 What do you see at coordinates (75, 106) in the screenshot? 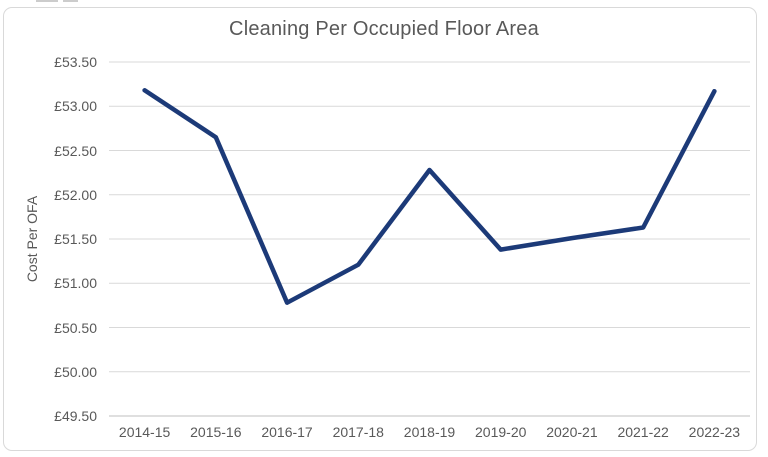
I see `y-tick-label: £53.00` at bounding box center [75, 106].